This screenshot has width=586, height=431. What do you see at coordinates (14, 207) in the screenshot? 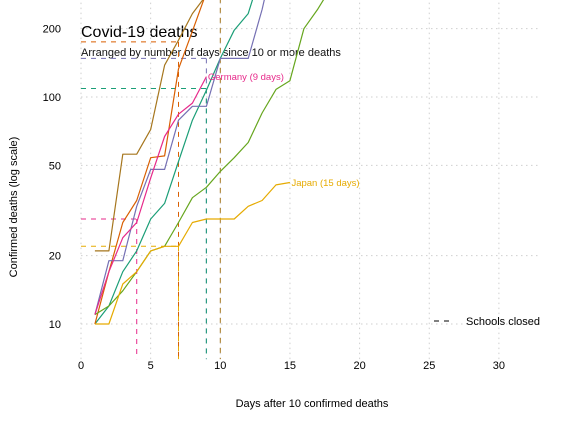
I see `y-axis-label: Confirmed deaths (log scale)` at bounding box center [14, 207].